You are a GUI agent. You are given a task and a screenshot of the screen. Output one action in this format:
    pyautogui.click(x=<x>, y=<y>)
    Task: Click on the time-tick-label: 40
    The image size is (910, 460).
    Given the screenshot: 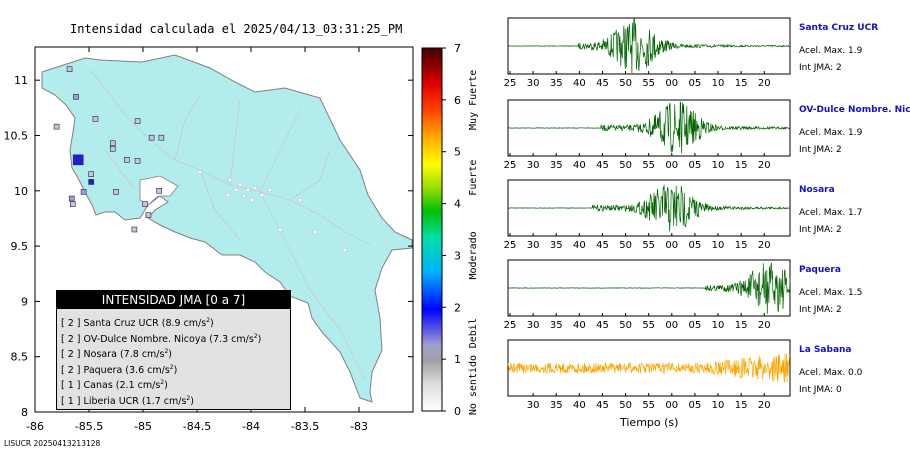 What is the action you would take?
    pyautogui.click(x=579, y=83)
    